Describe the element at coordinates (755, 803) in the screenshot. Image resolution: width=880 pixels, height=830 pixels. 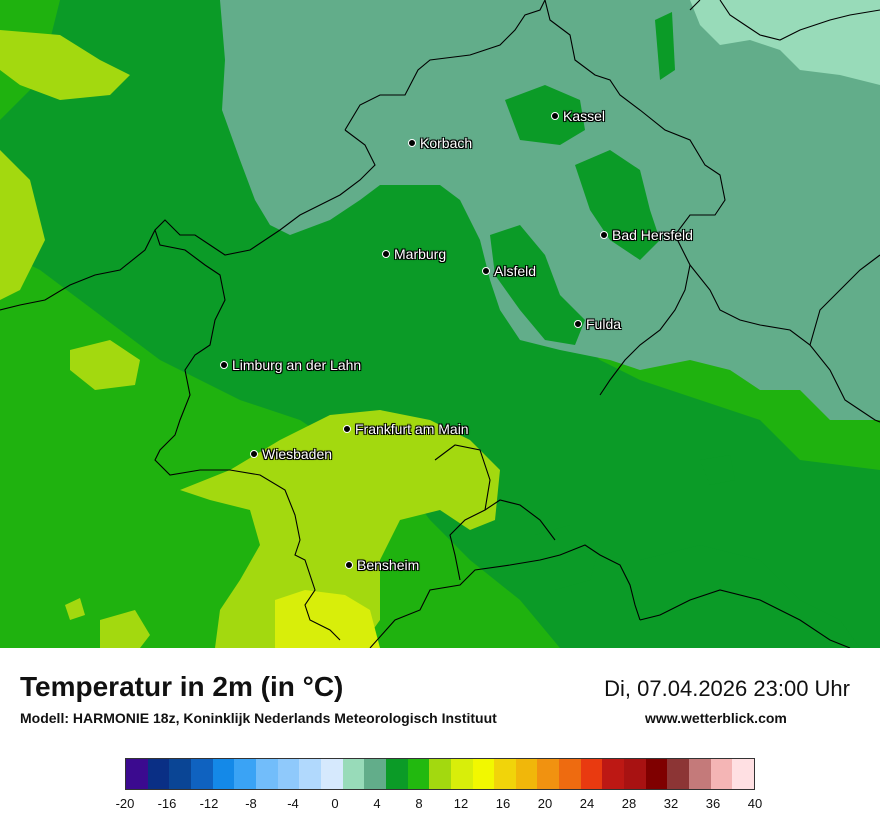
I see `legend-tick-label: 40` at that location.